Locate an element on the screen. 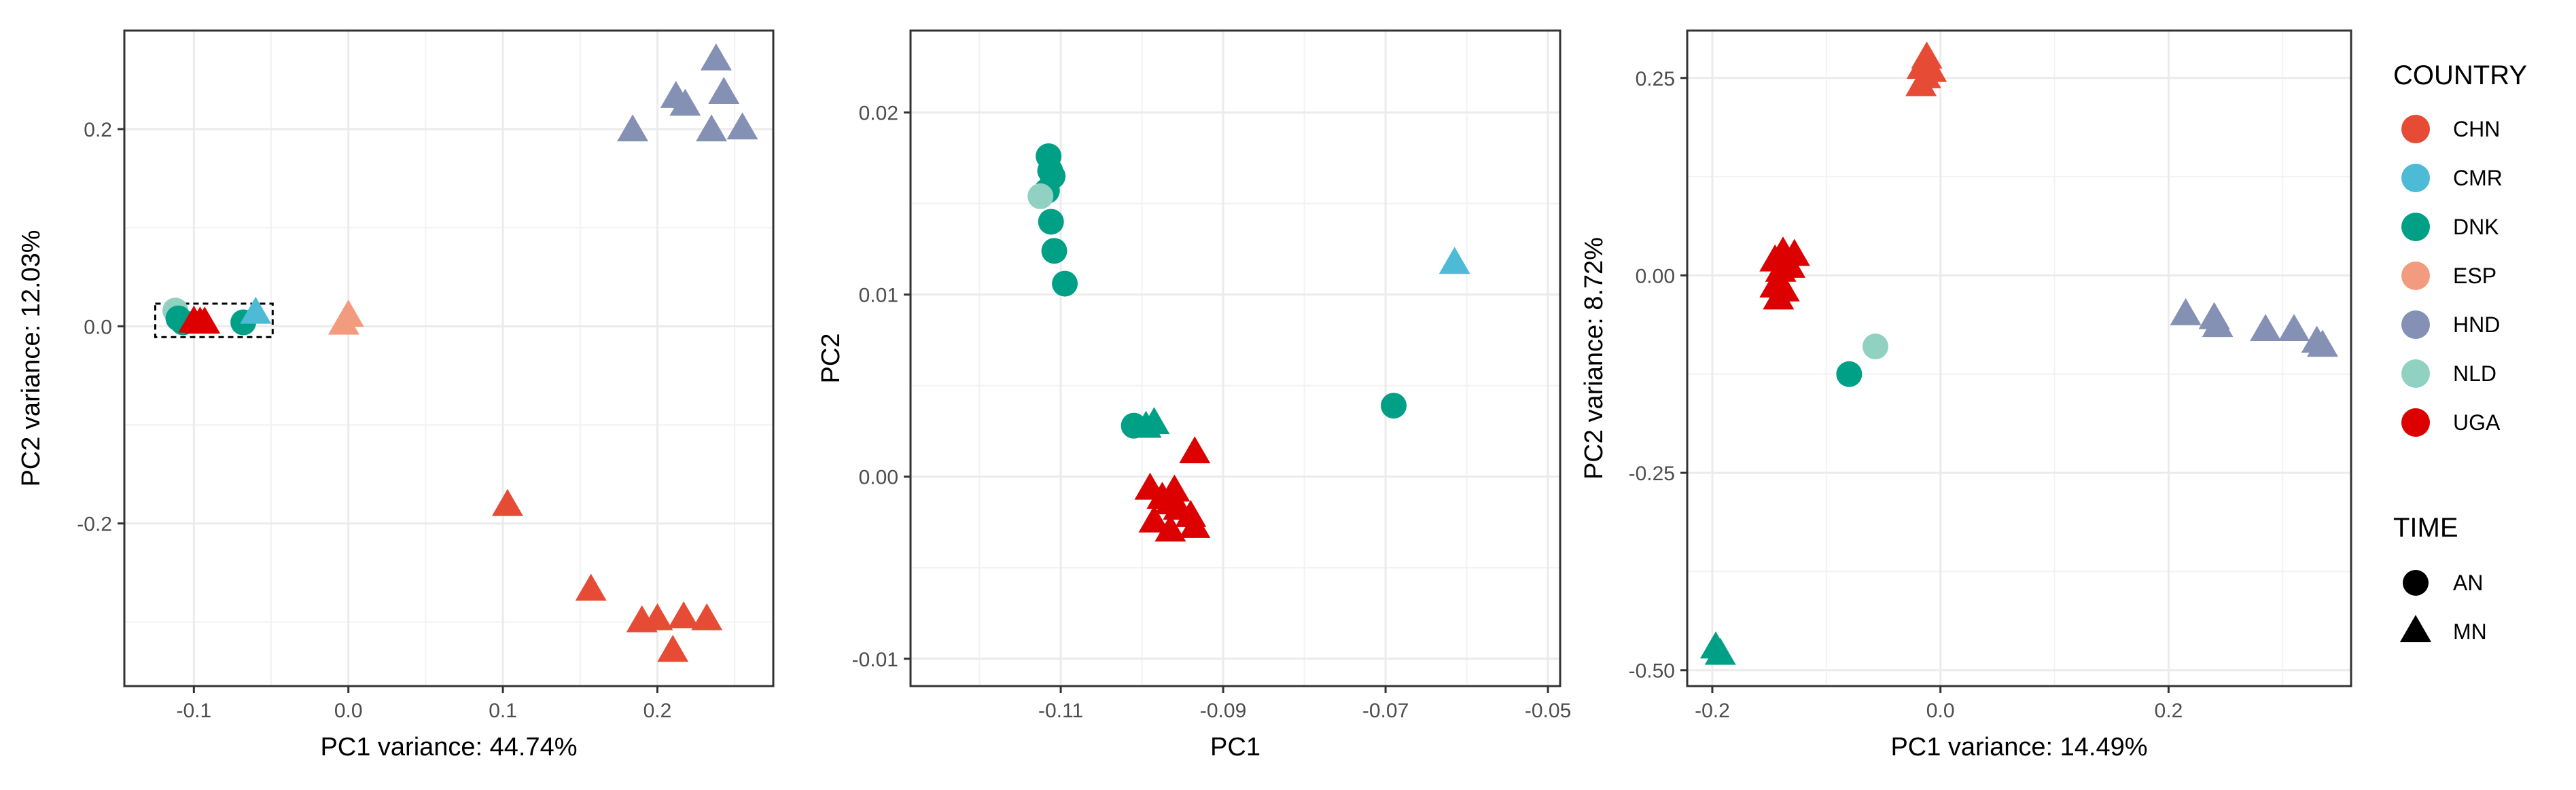  y-axis-title: PC2 variance: 8.72% is located at coordinates (1594, 359).